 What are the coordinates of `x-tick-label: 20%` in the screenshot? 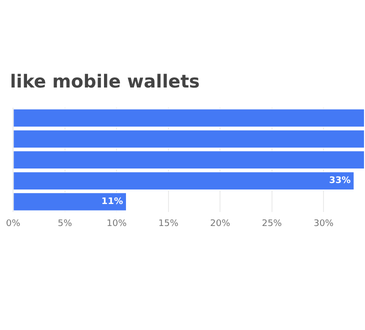 It's located at (220, 223).